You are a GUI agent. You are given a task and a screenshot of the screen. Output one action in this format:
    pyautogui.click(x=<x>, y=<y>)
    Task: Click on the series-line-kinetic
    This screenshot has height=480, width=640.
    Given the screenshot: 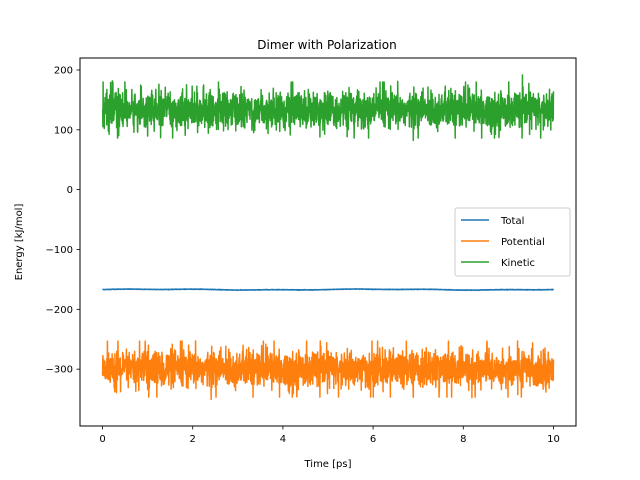 What is the action you would take?
    pyautogui.click(x=328, y=108)
    